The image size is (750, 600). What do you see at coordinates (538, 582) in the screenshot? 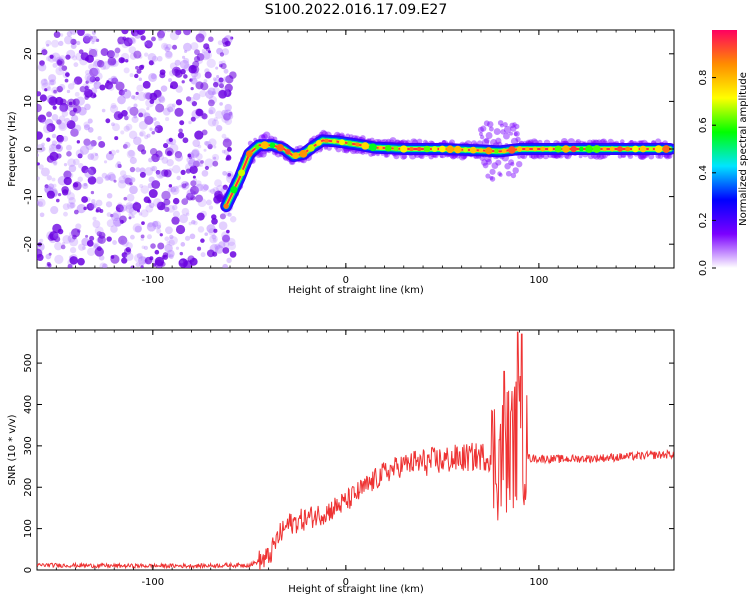
I see `snr-xtick-label: 100` at bounding box center [538, 582].